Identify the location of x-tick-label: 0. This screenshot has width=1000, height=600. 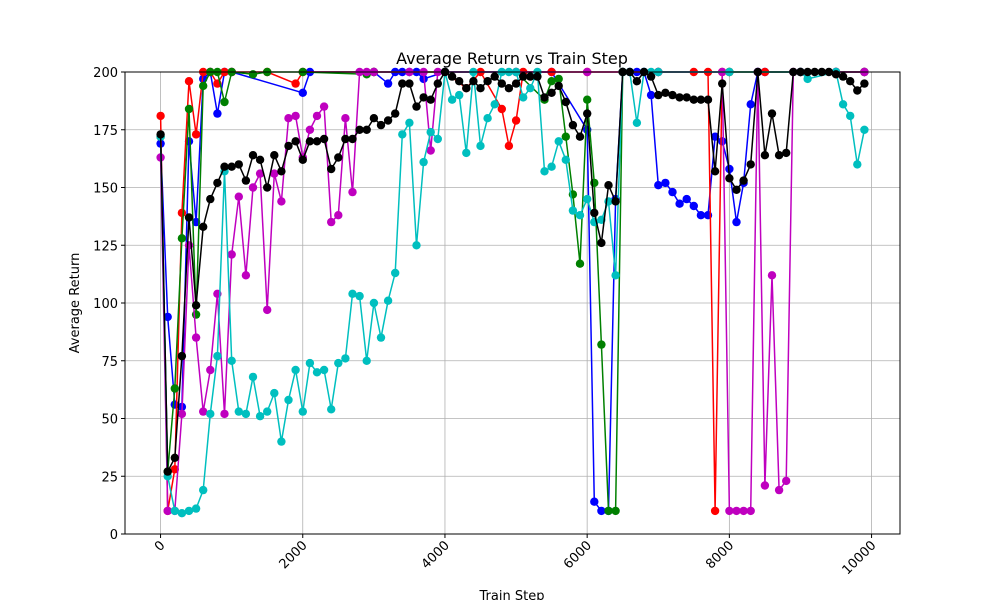
(160, 546).